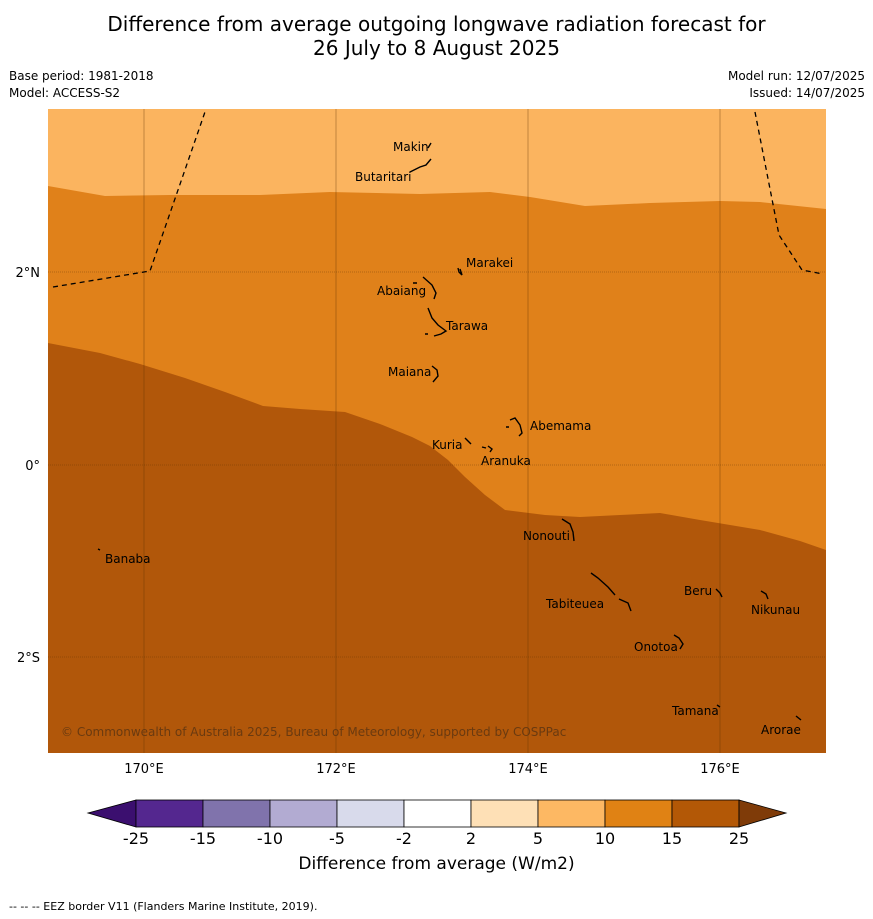  What do you see at coordinates (336, 769) in the screenshot?
I see `x-tick-label: 172°E` at bounding box center [336, 769].